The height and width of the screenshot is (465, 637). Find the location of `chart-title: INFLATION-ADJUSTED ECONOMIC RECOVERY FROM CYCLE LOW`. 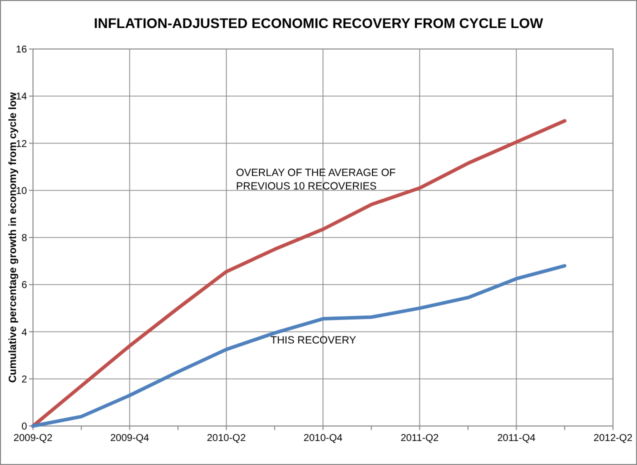

chart-title: INFLATION-ADJUSTED ECONOMIC RECOVERY FROM CYCLE LOW is located at coordinates (319, 23).